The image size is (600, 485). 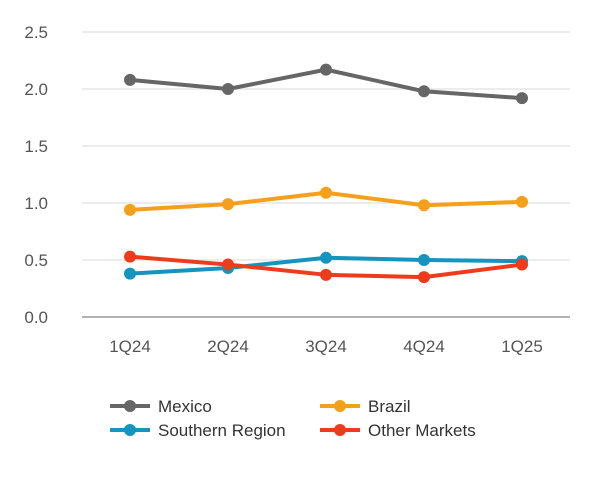 I want to click on x-tick-label: 1Q25, so click(x=522, y=346).